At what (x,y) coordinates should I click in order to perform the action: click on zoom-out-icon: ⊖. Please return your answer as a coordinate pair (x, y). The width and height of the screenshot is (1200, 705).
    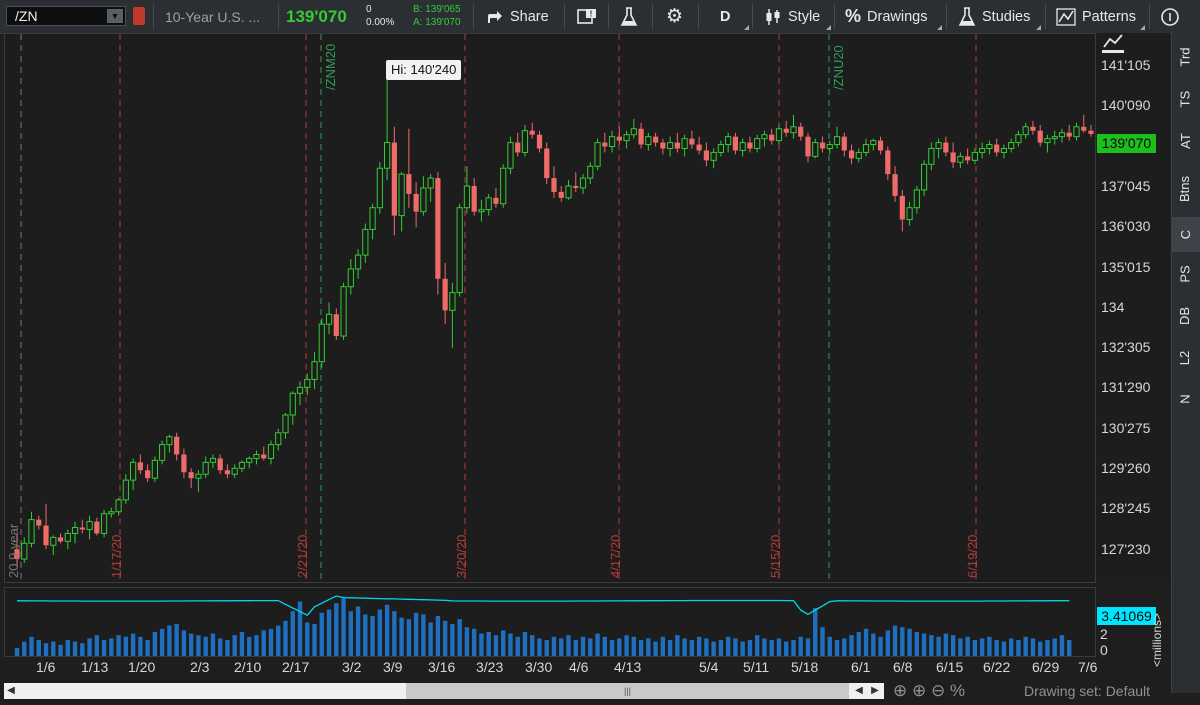
    Looking at the image, I should click on (938, 690).